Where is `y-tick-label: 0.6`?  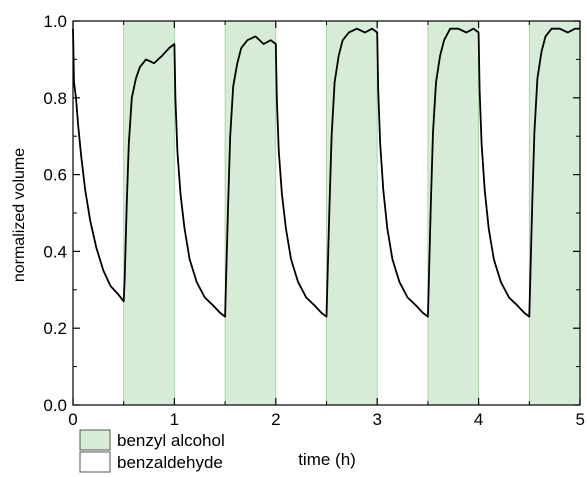
y-tick-label: 0.6 is located at coordinates (55, 175).